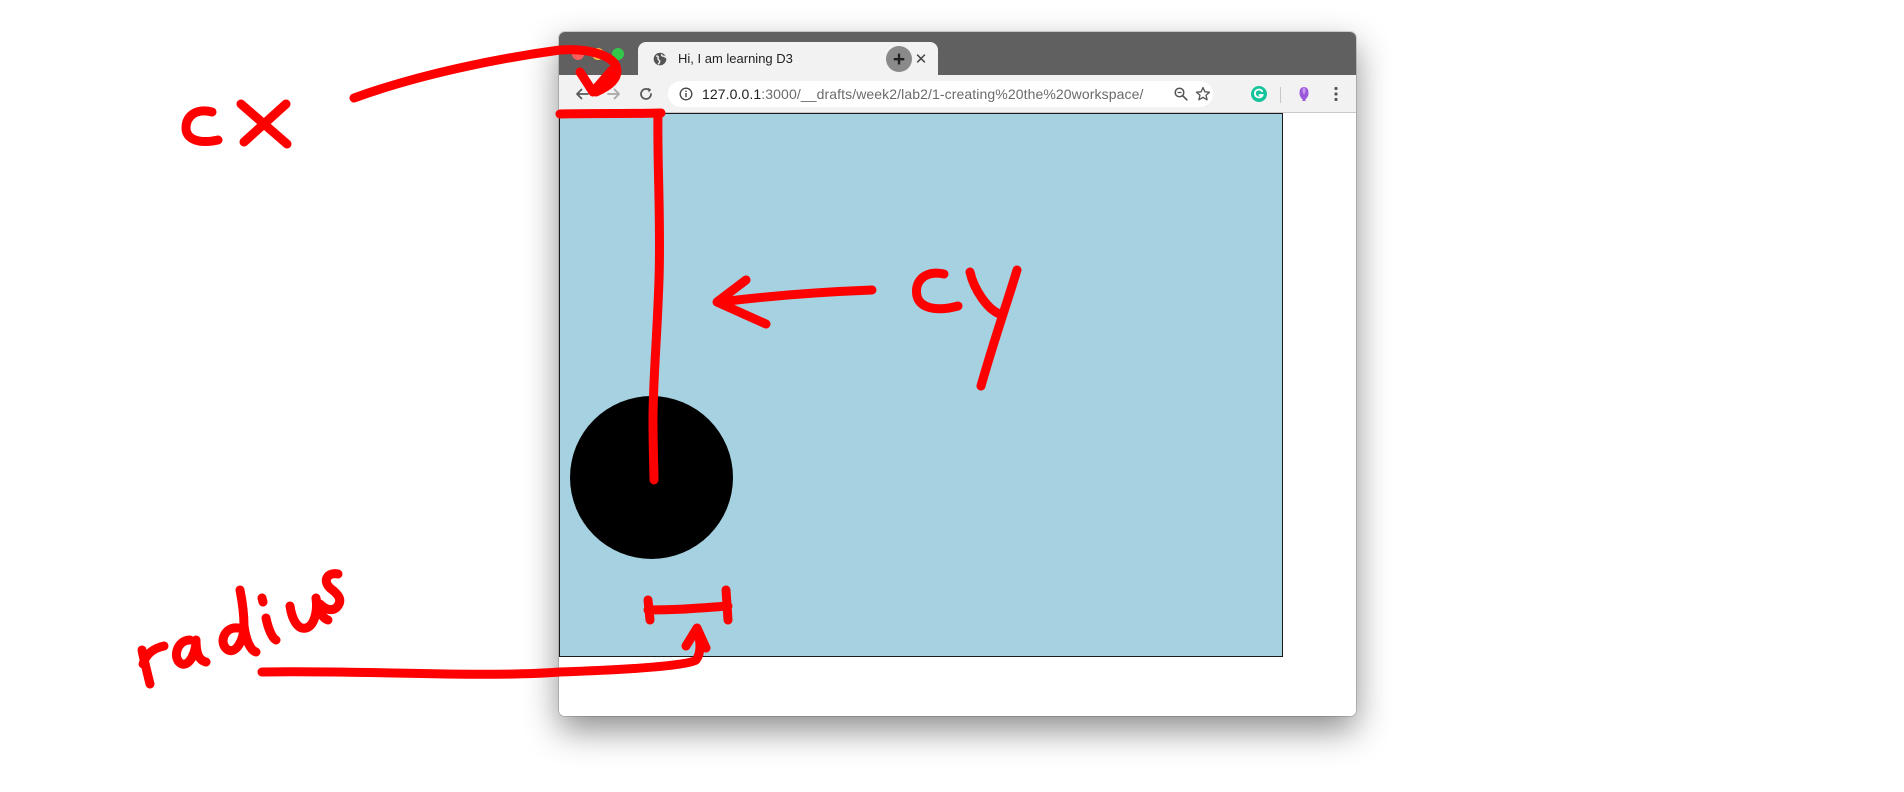  I want to click on globe-icon, so click(660, 59).